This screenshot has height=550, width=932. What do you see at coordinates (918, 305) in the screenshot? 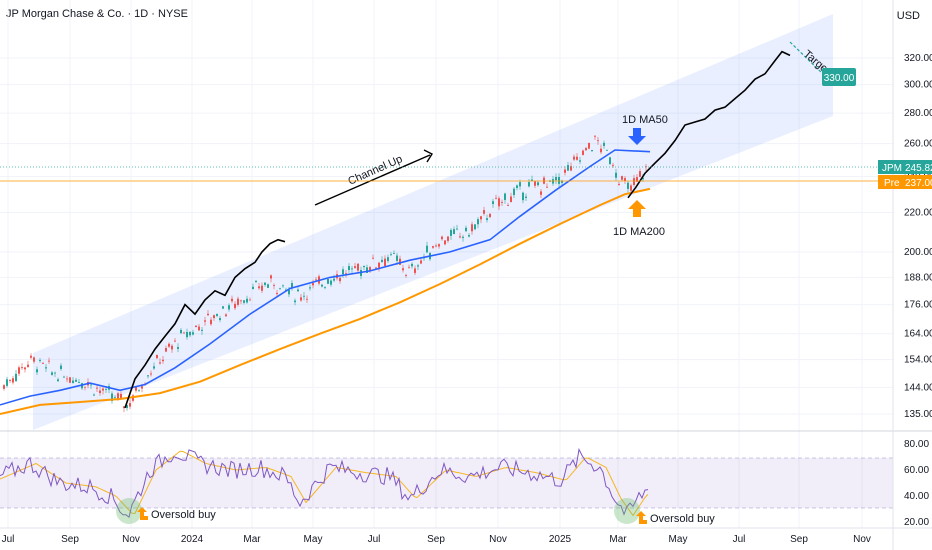
I see `price-tick-label: 176.00` at bounding box center [918, 305].